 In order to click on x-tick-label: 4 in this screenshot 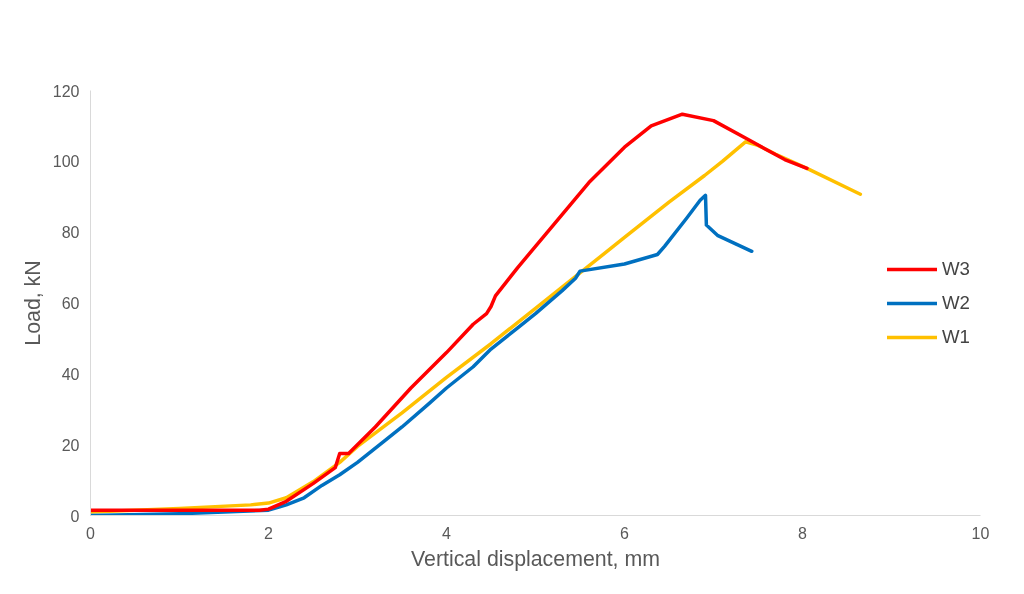, I will do `click(447, 533)`.